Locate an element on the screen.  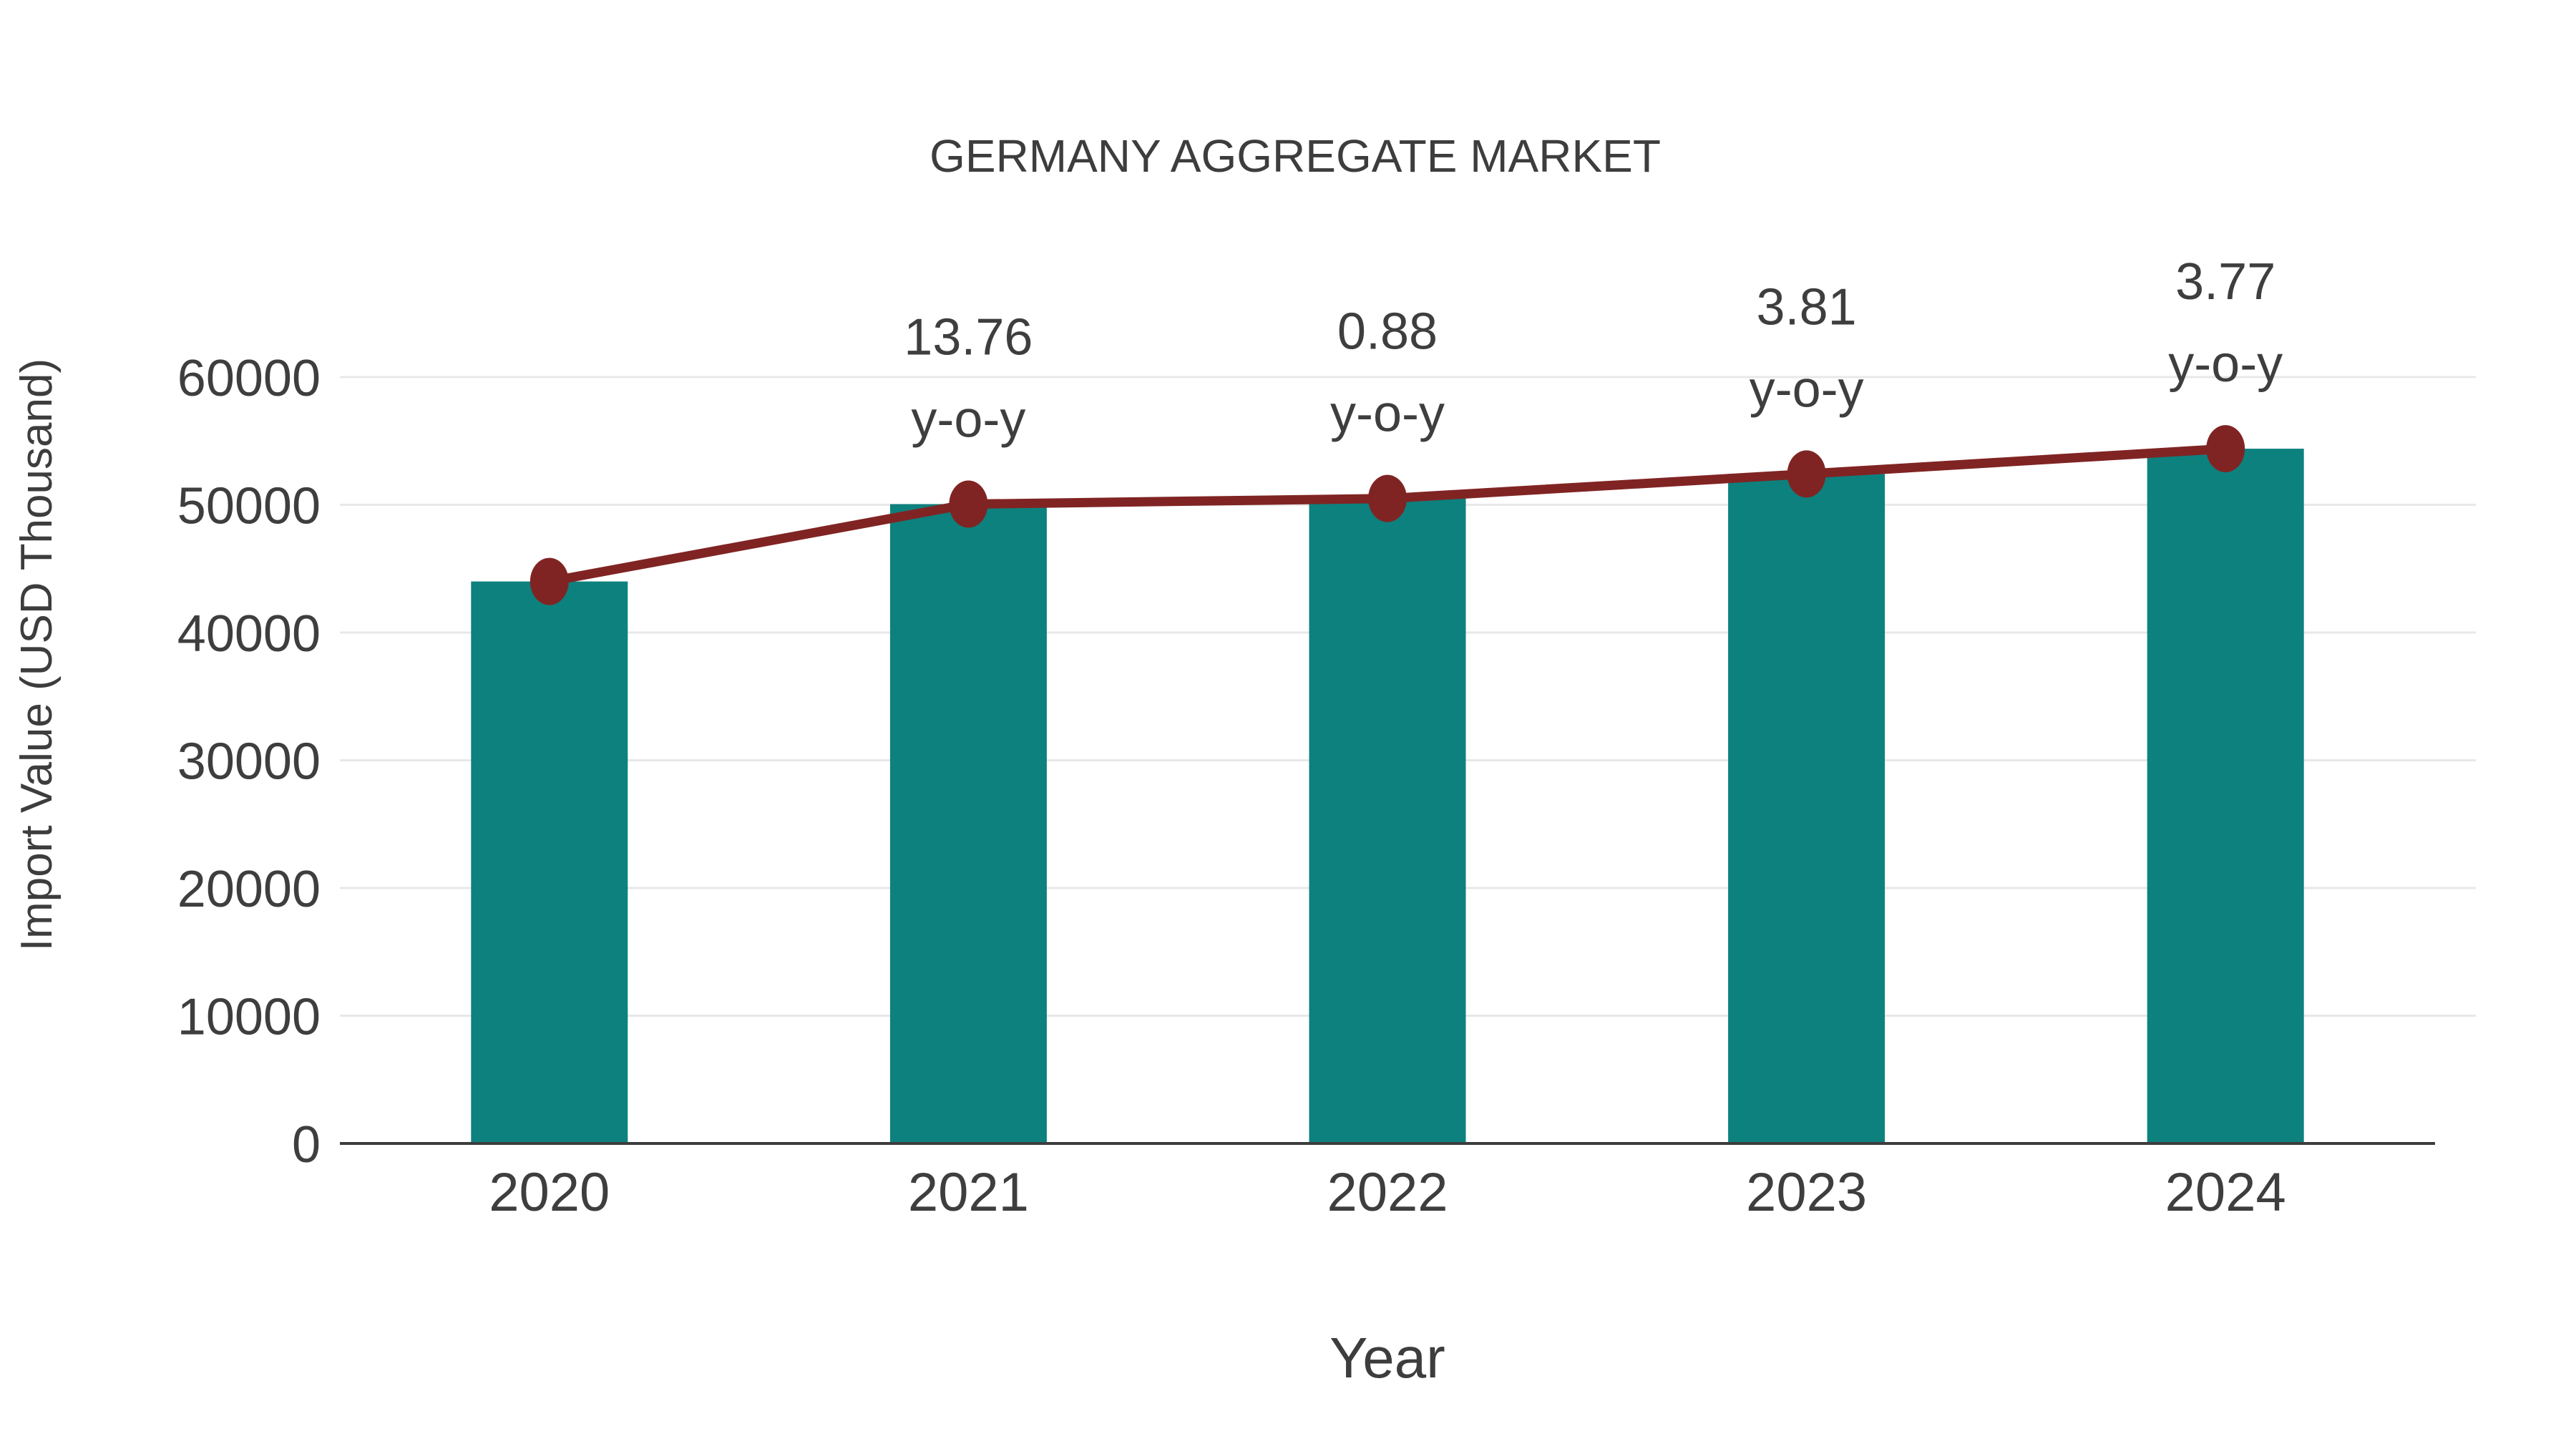
annotation-value: 0.88 is located at coordinates (1387, 332).